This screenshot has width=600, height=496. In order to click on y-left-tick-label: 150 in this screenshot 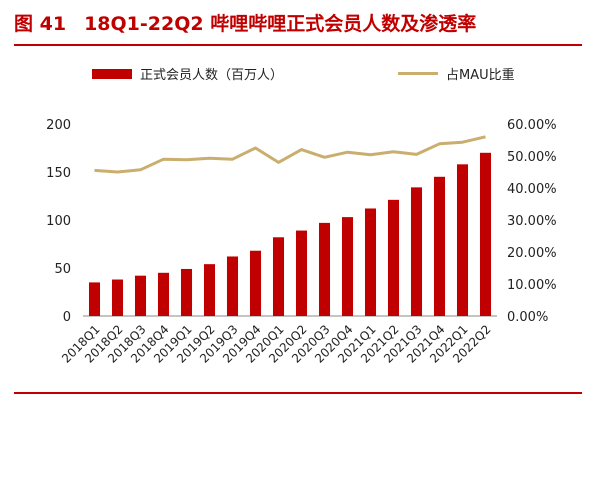, I will do `click(58, 173)`.